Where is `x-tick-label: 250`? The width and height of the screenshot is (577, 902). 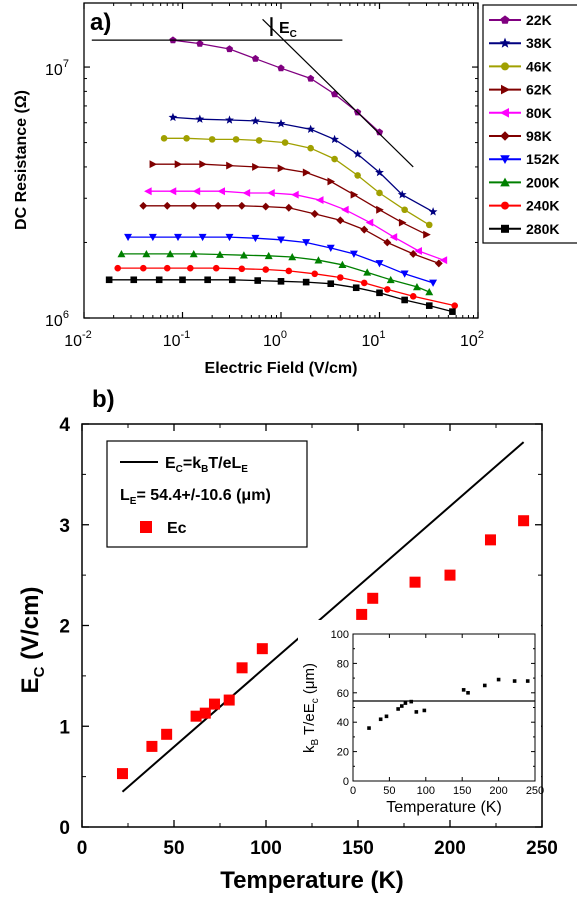
x-tick-label: 250 is located at coordinates (542, 848).